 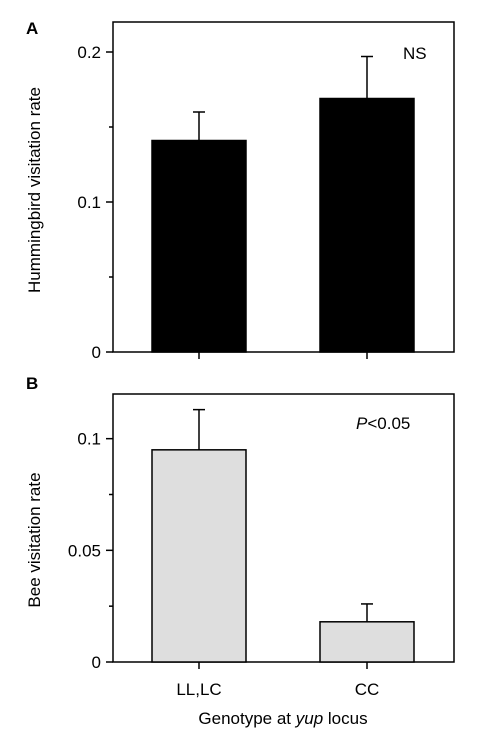 I want to click on panel-a-y-axis-title: Hummingbird visitation rate, so click(x=34, y=190).